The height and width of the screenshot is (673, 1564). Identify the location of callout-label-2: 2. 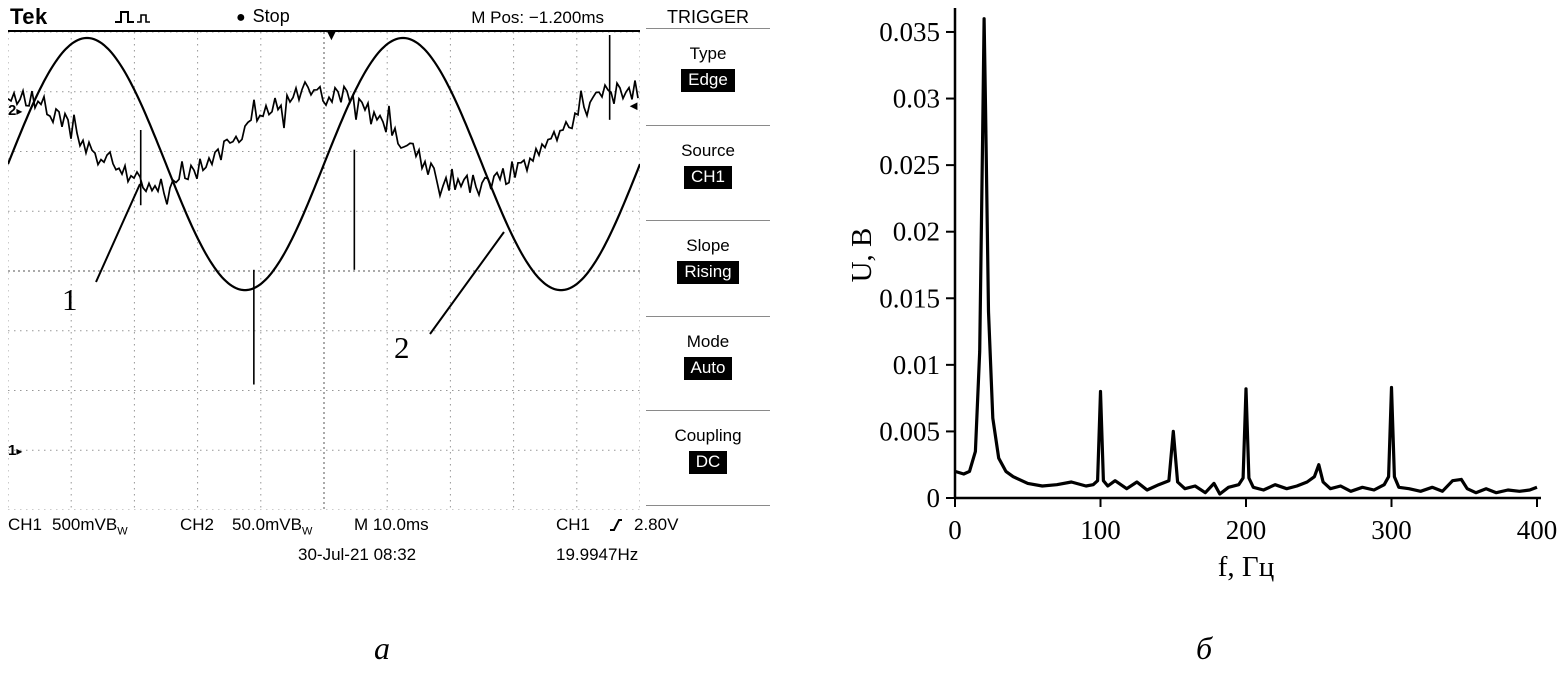
(402, 347).